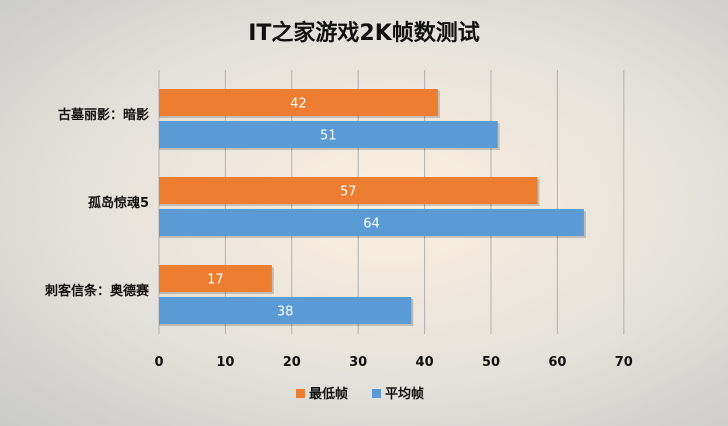 Image resolution: width=728 pixels, height=426 pixels. What do you see at coordinates (364, 33) in the screenshot?
I see `chart-title: IT之家游戏2K帧数测试` at bounding box center [364, 33].